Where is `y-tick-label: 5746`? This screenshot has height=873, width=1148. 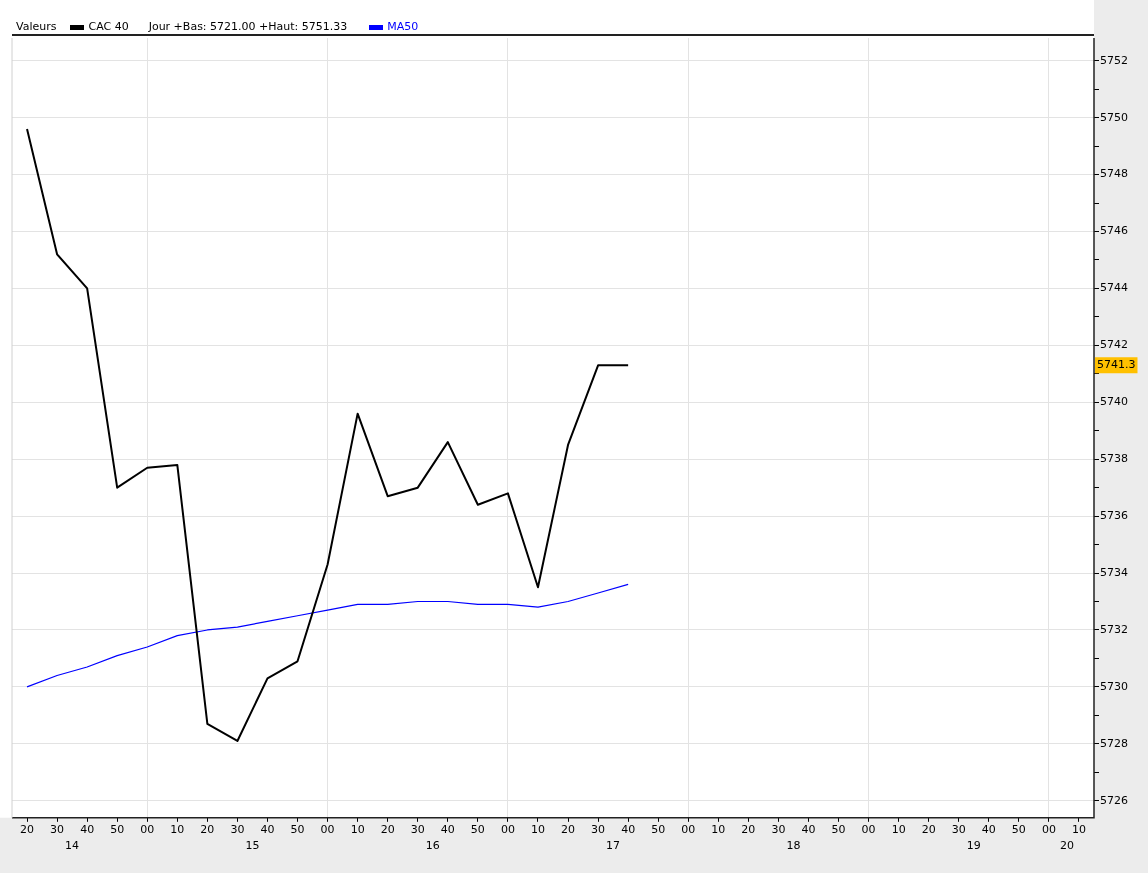
y-tick-label: 5746 is located at coordinates (1114, 231).